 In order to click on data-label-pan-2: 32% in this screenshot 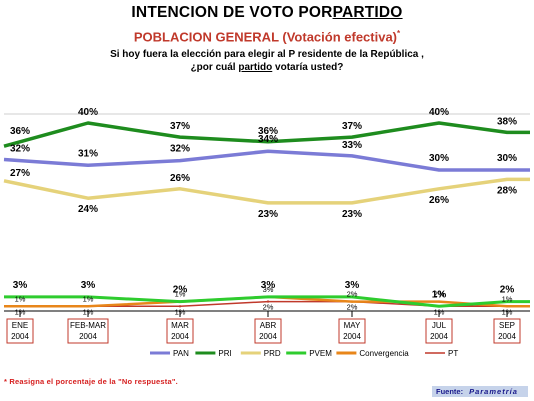, I will do `click(180, 149)`.